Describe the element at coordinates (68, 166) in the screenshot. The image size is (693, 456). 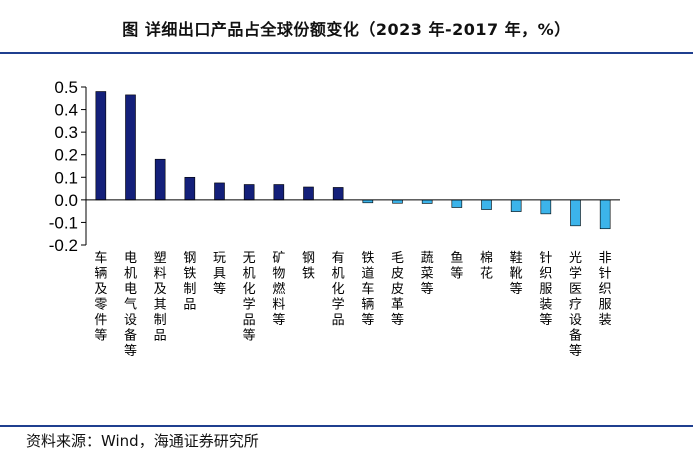
I see `y-axis: 0.5 0.4 0.3 0.2 0.1 0.0 -0.1 -0.2` at that location.